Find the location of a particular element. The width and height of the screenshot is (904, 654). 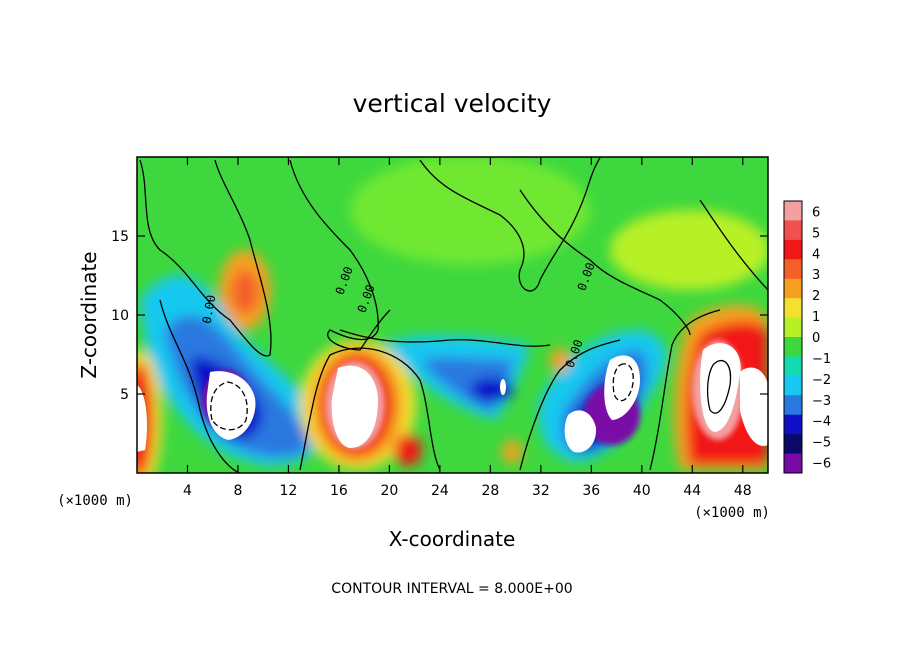

chart-title: vertical velocity is located at coordinates (452, 103).